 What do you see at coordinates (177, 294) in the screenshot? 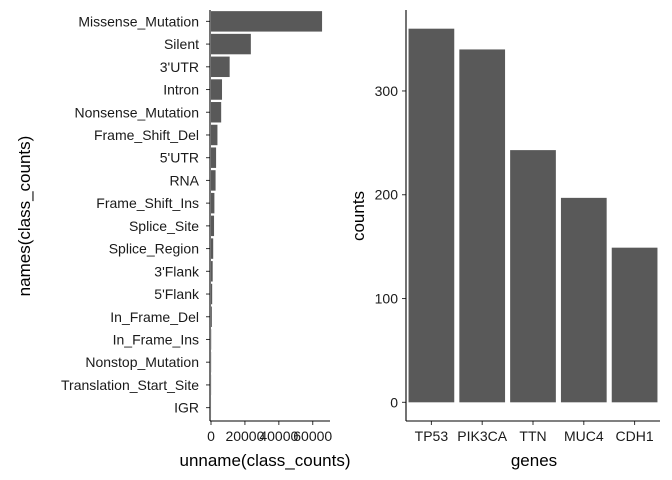
I see `tick-label-5-flank: 5'Flank` at bounding box center [177, 294].